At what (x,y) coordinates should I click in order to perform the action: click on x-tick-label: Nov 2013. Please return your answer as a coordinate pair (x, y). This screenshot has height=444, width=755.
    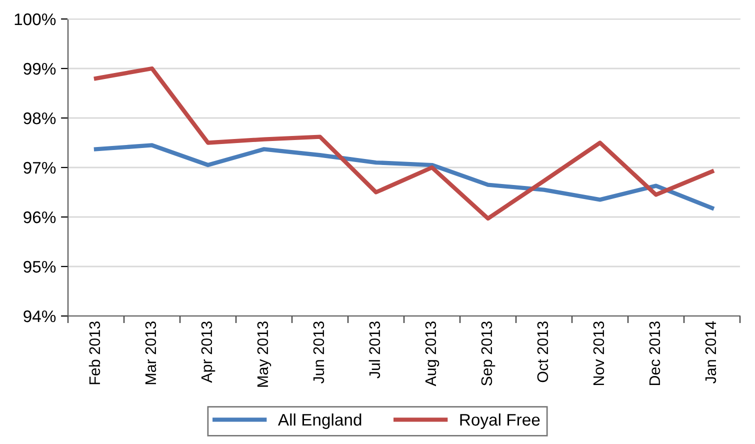
    Looking at the image, I should click on (598, 354).